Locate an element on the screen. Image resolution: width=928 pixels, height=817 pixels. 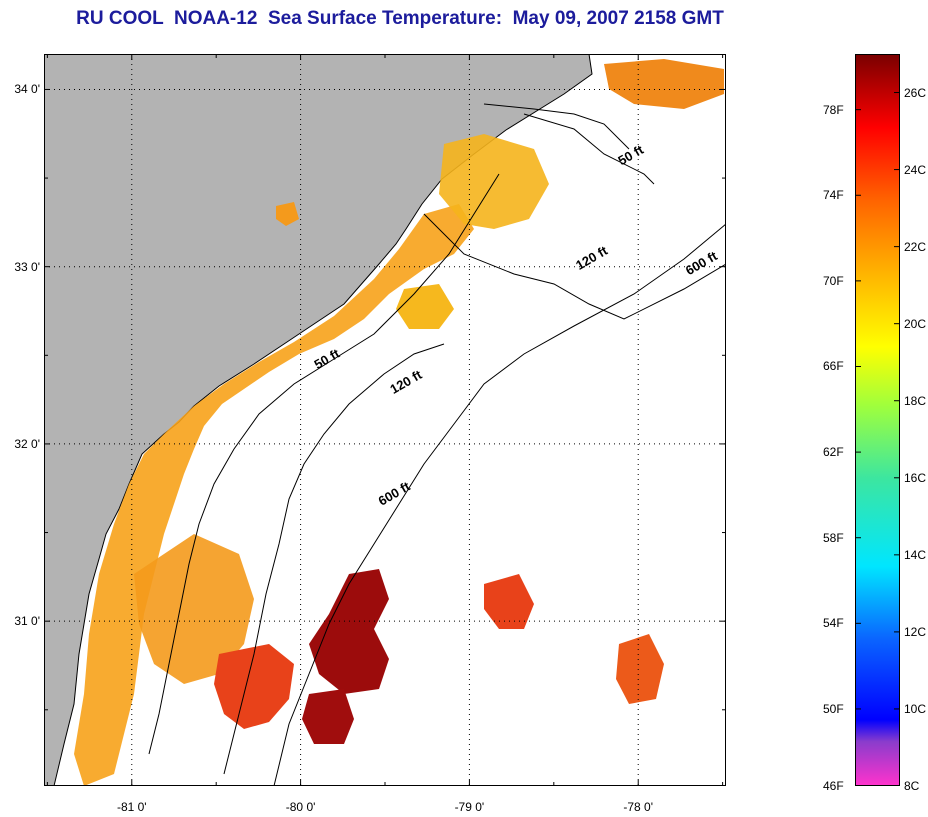
colorbar-label-fahrenheit: 50F is located at coordinates (833, 708).